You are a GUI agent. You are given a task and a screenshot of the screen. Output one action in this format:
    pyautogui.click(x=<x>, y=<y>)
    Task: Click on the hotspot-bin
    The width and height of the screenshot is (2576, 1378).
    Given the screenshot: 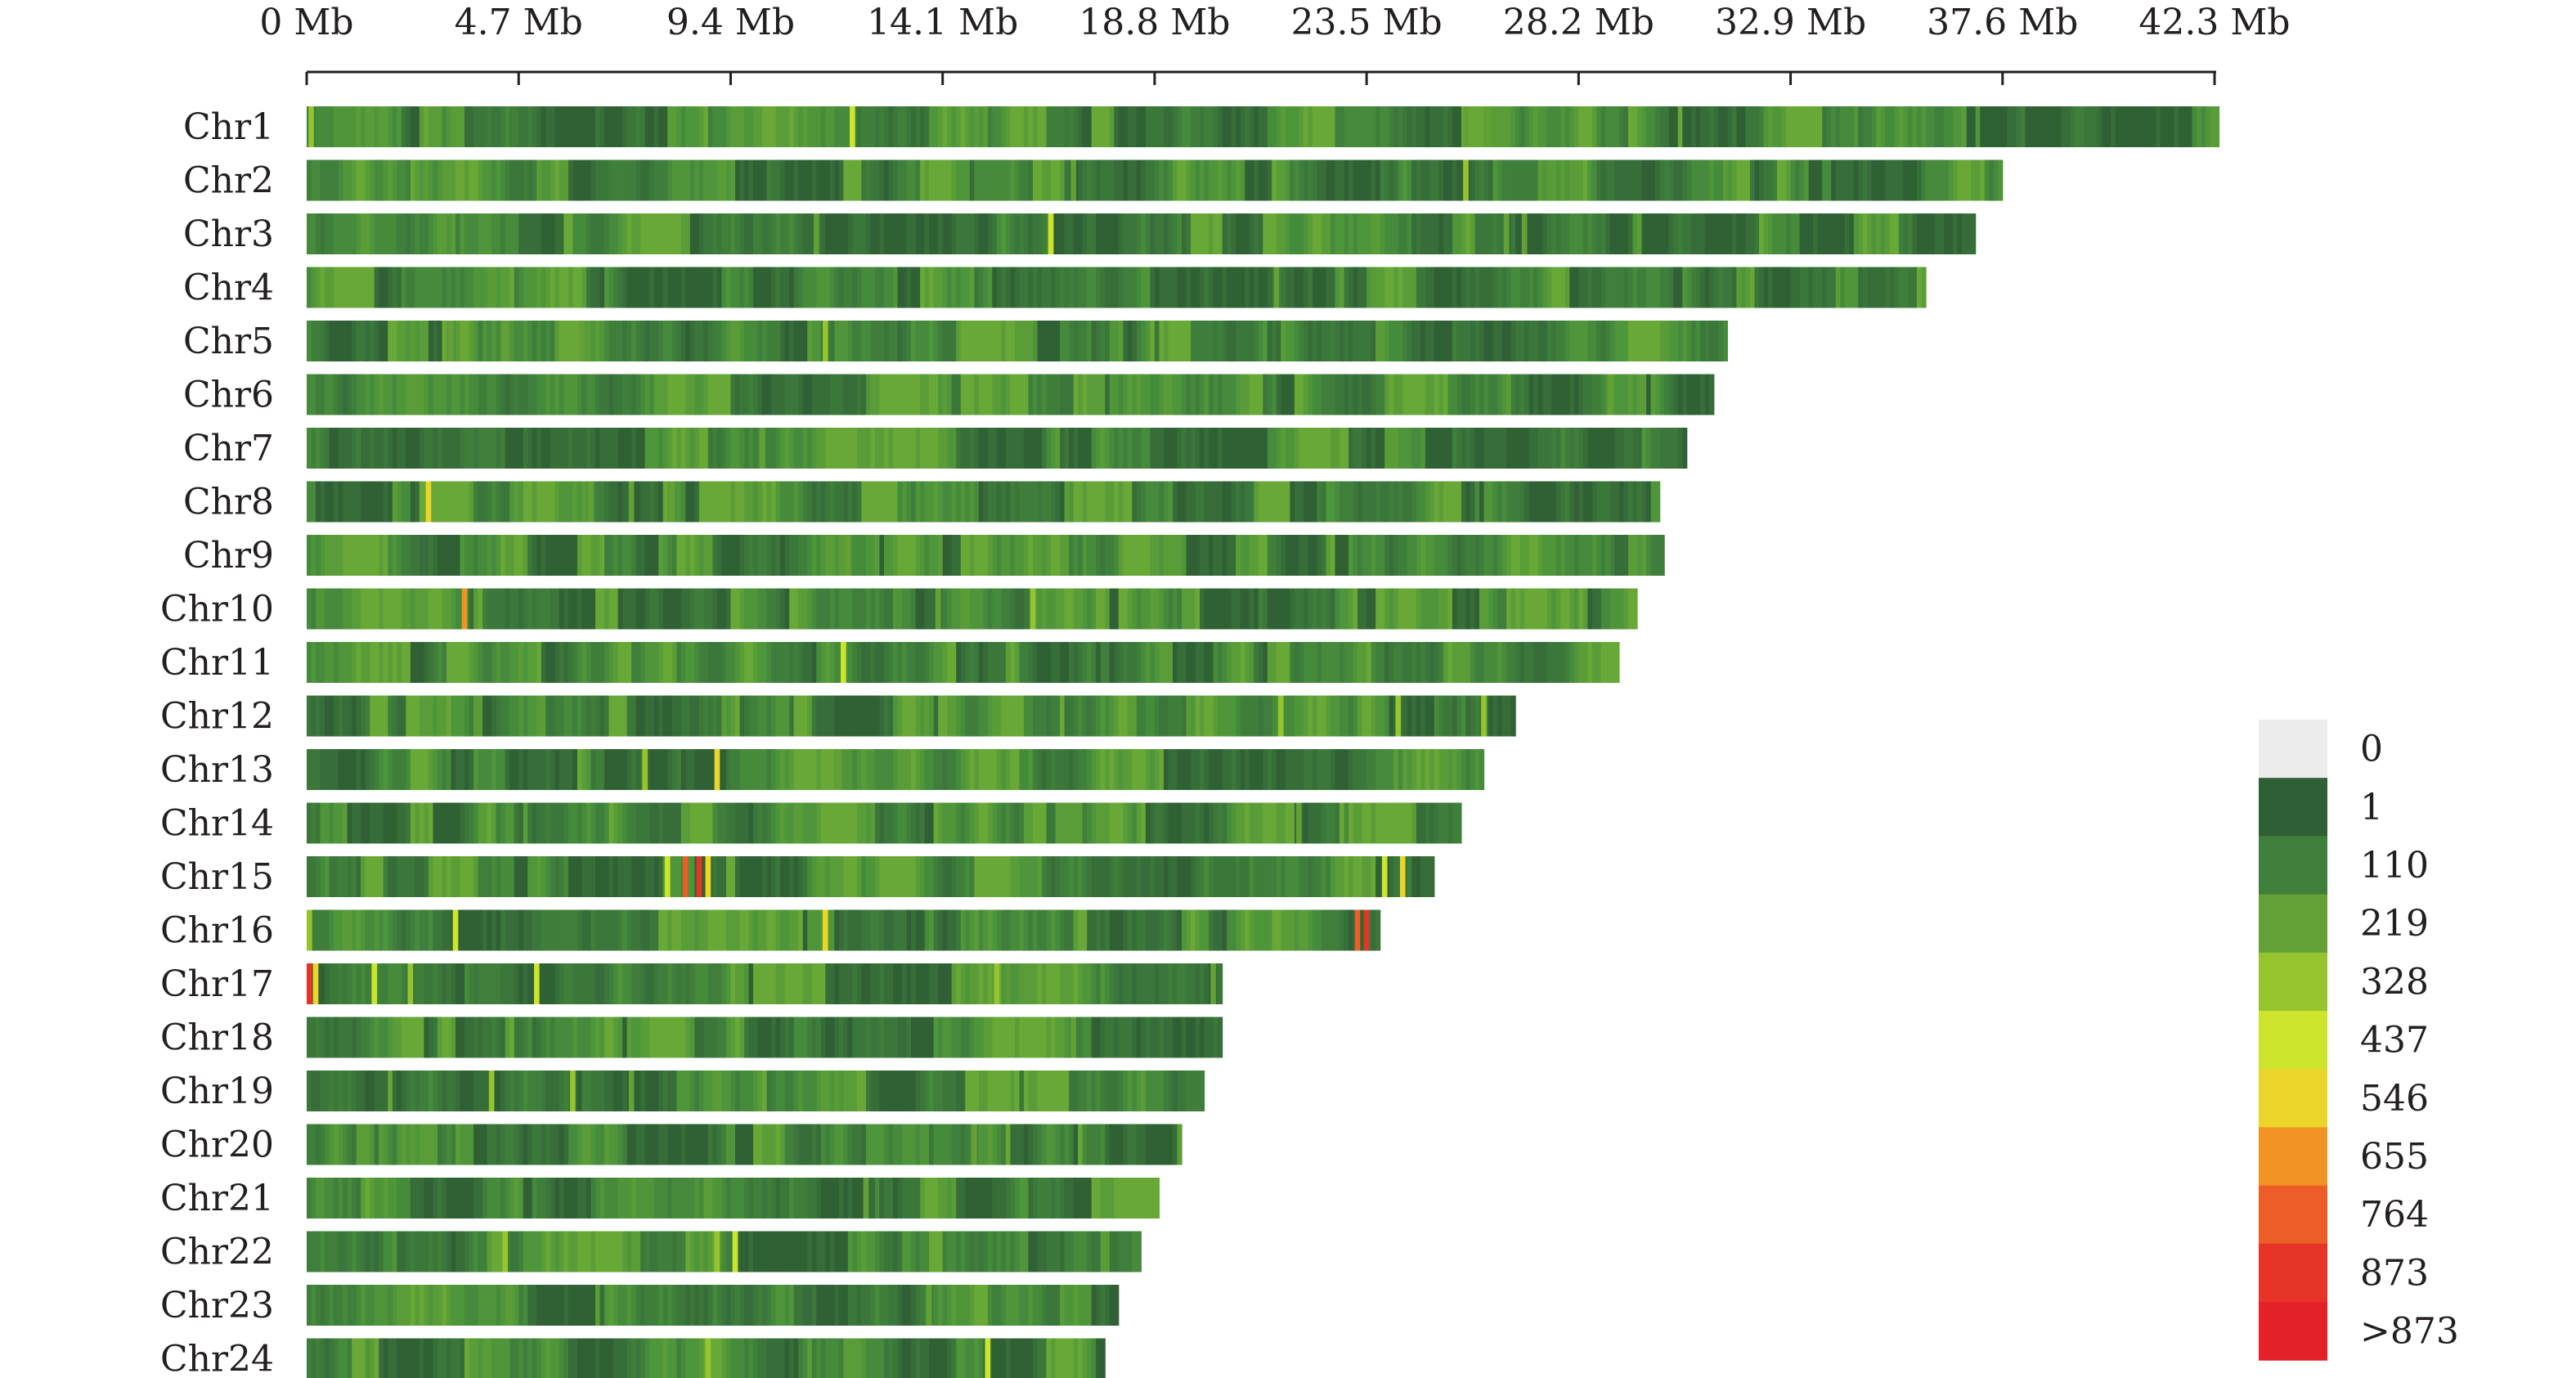 What is the action you would take?
    pyautogui.click(x=762, y=448)
    